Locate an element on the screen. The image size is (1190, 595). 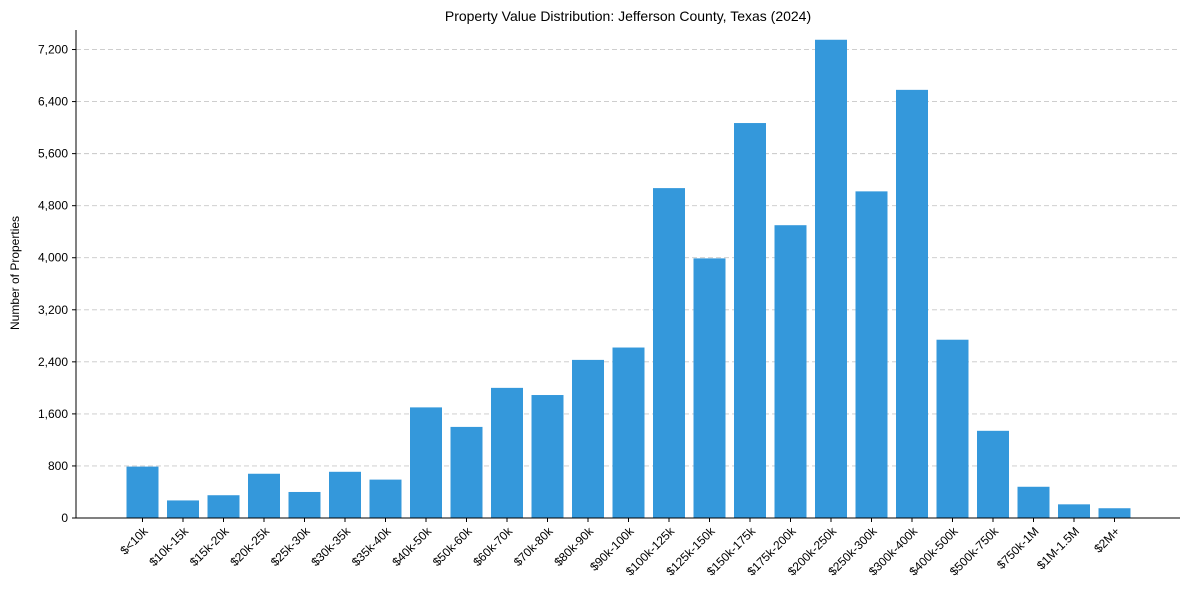
x-tick-label: $70k-80k is located at coordinates (534, 547).